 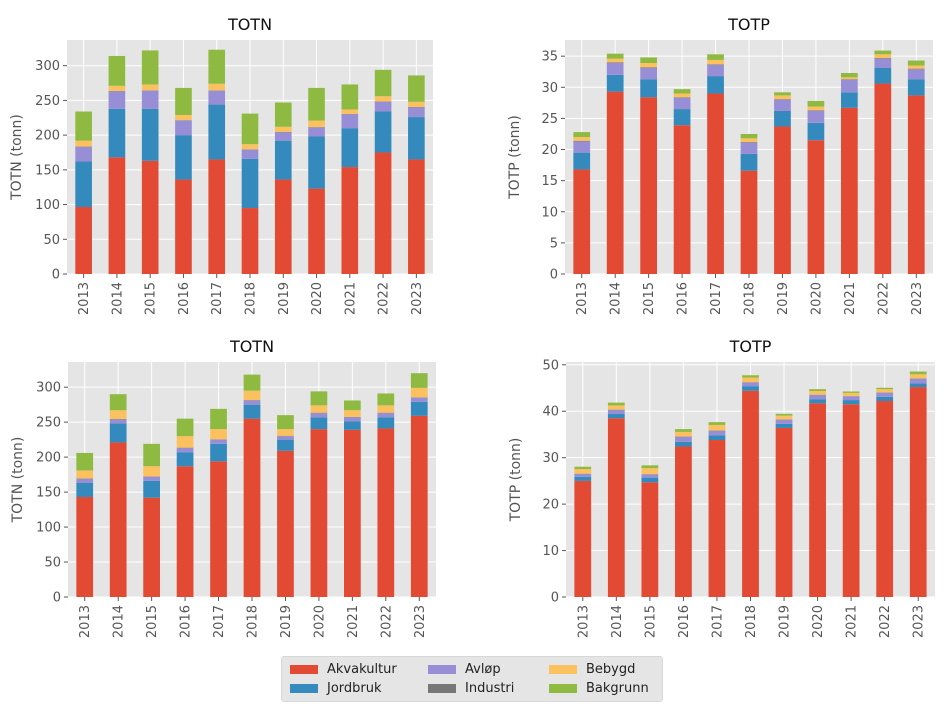 I want to click on x-tick-label: 2021, so click(x=850, y=298).